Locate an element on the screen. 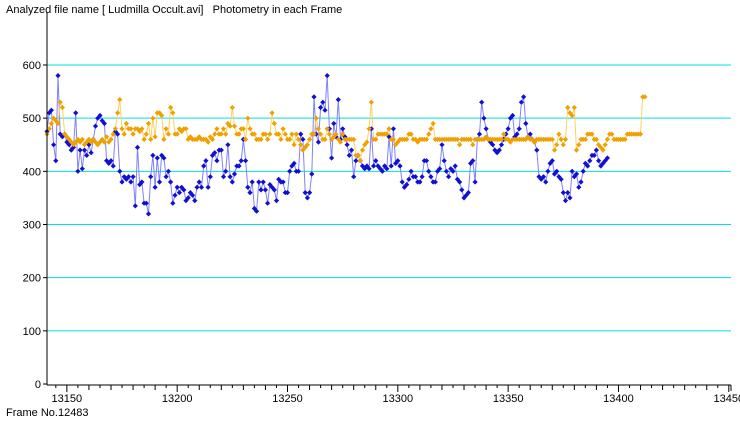 The width and height of the screenshot is (740, 425). y-tick-label-100: 100 is located at coordinates (32, 332).